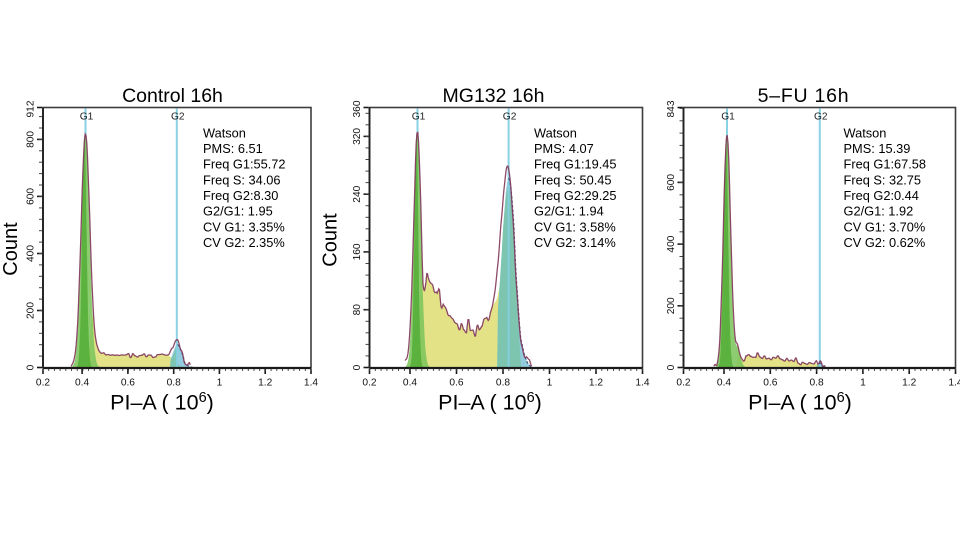 The height and width of the screenshot is (540, 960). I want to click on svg-text: CV G1: 3.70%, so click(885, 226).